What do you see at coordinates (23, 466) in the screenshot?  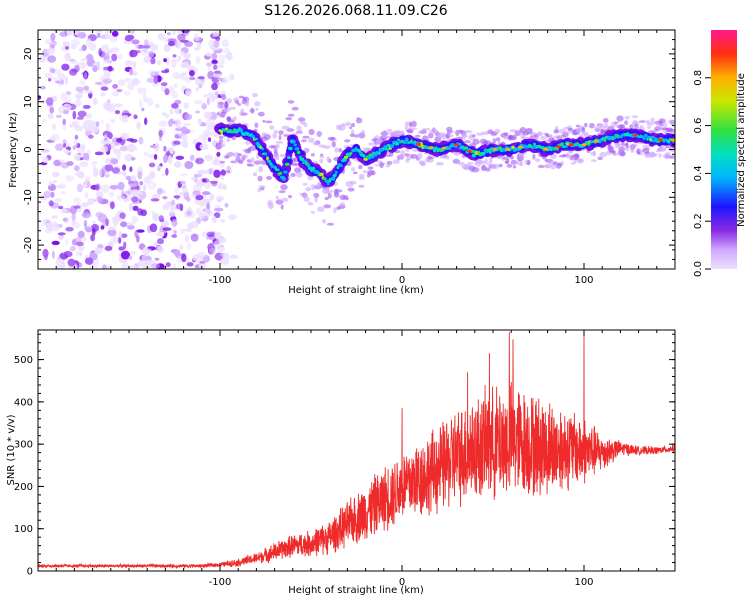 I see `snr-y-tick-labels: 0 100 200 300 400 500` at bounding box center [23, 466].